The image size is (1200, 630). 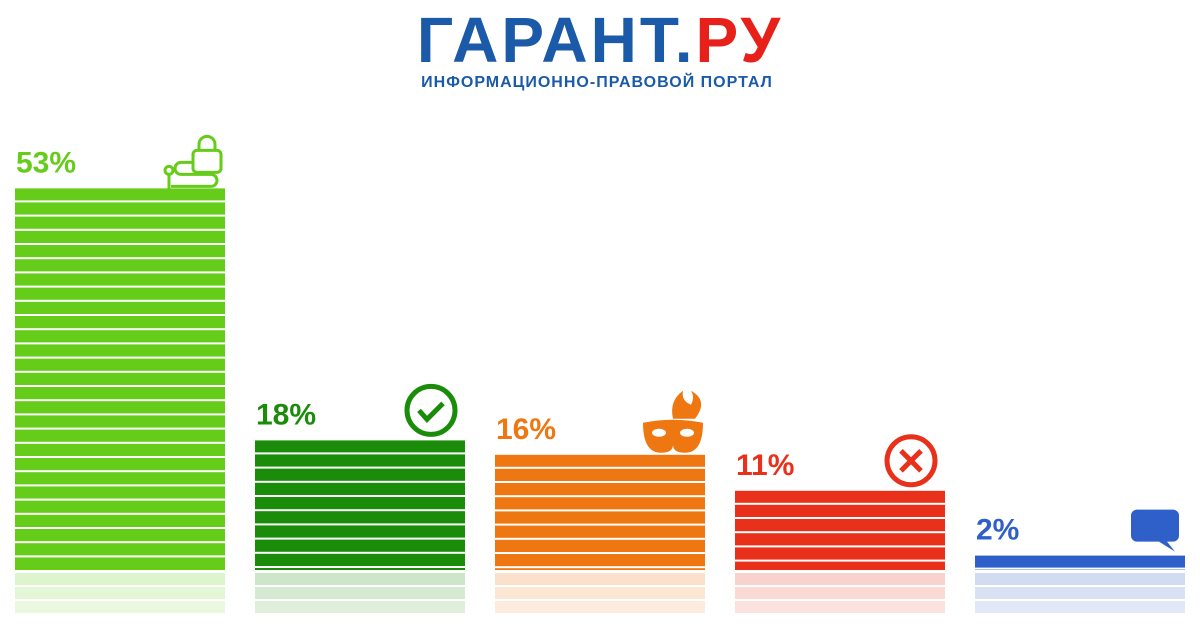 I want to click on logo-accent: РУ, so click(x=739, y=40).